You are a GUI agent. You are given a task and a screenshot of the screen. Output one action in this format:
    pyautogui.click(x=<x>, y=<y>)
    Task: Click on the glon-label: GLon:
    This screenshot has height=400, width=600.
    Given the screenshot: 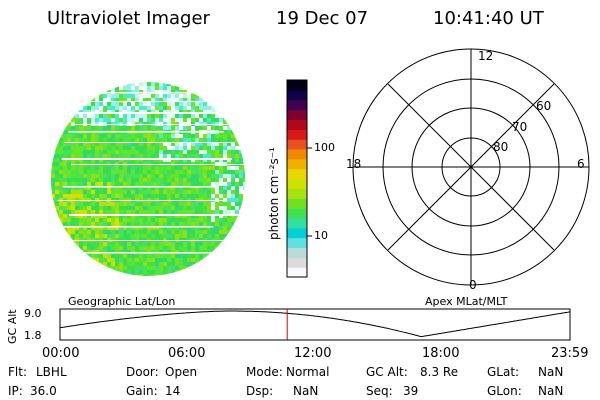 What is the action you would take?
    pyautogui.click(x=504, y=391)
    